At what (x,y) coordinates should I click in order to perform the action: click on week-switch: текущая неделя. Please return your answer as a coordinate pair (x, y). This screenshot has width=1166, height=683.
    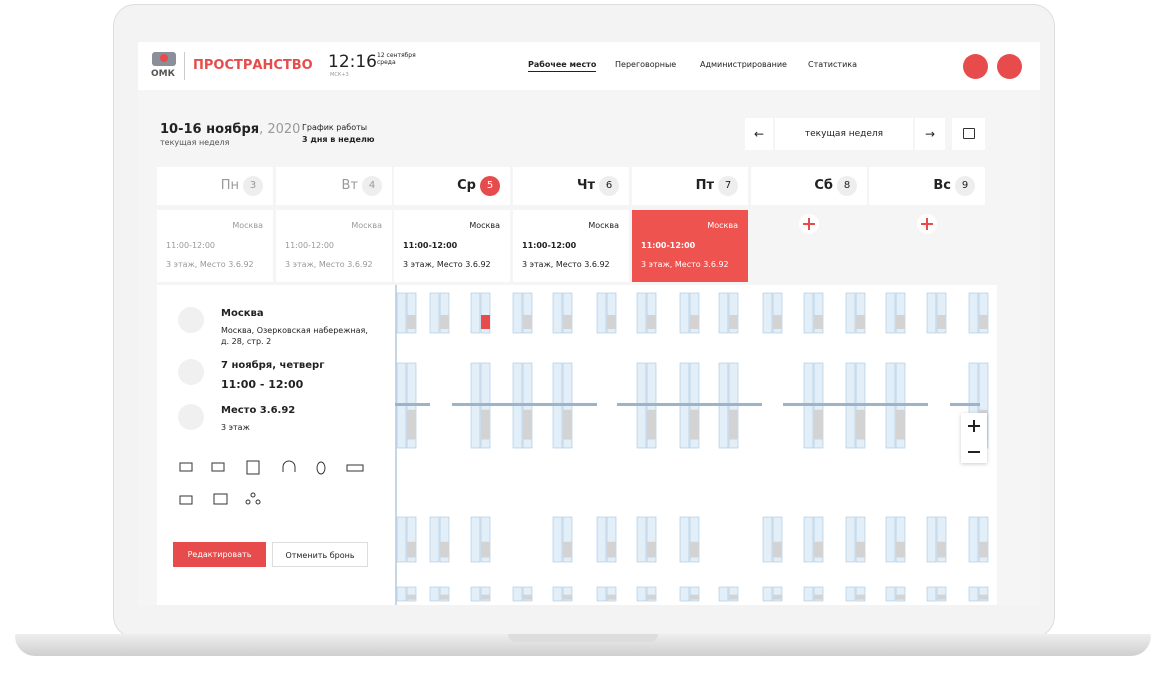
    Looking at the image, I should click on (844, 134).